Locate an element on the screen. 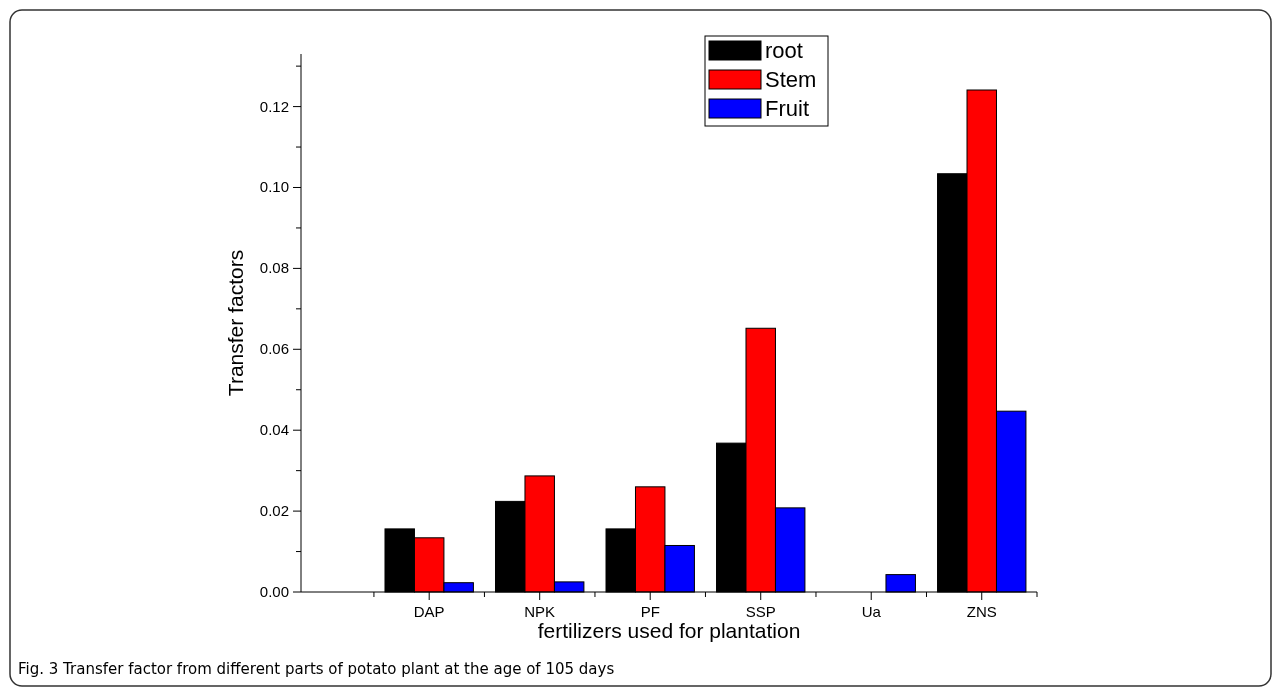 Image resolution: width=1281 pixels, height=699 pixels. y-tick-label: 0.10 is located at coordinates (274, 187).